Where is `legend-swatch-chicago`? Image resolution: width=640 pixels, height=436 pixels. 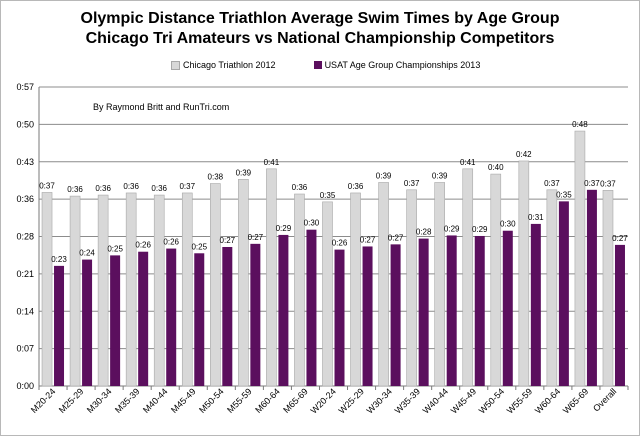 legend-swatch-chicago is located at coordinates (175, 65).